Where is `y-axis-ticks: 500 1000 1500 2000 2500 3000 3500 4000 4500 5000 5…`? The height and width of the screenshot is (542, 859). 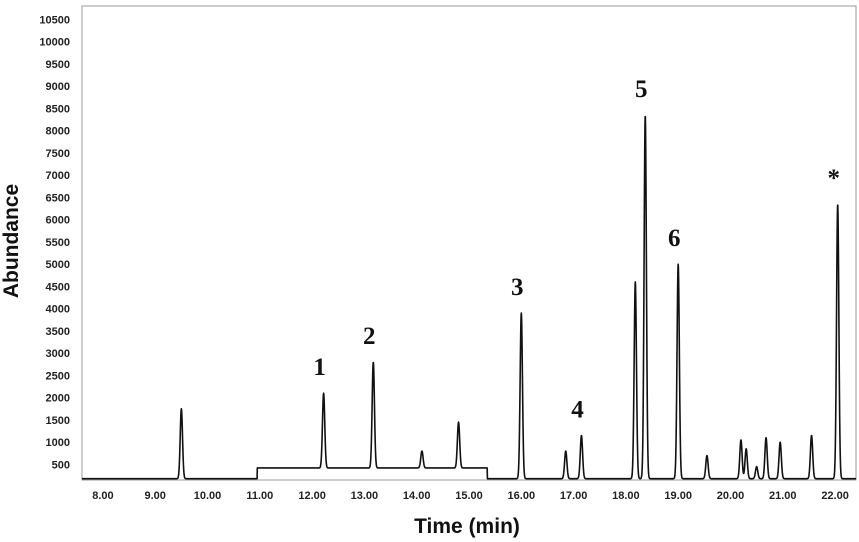 y-axis-ticks: 500 1000 1500 2000 2500 3000 3500 4000 4500 5000 5… is located at coordinates (54, 242).